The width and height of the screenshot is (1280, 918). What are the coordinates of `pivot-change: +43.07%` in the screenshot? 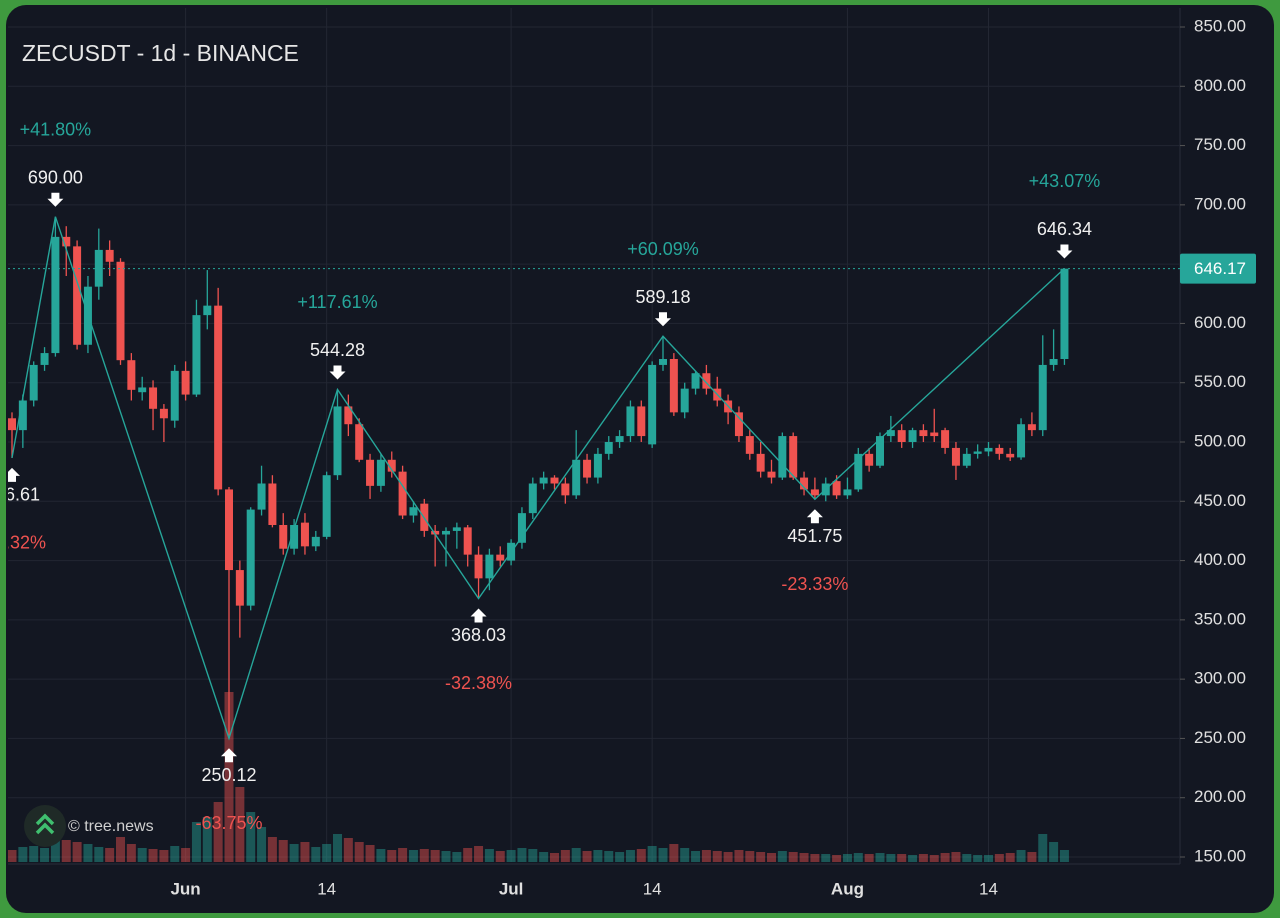 It's located at (1065, 181).